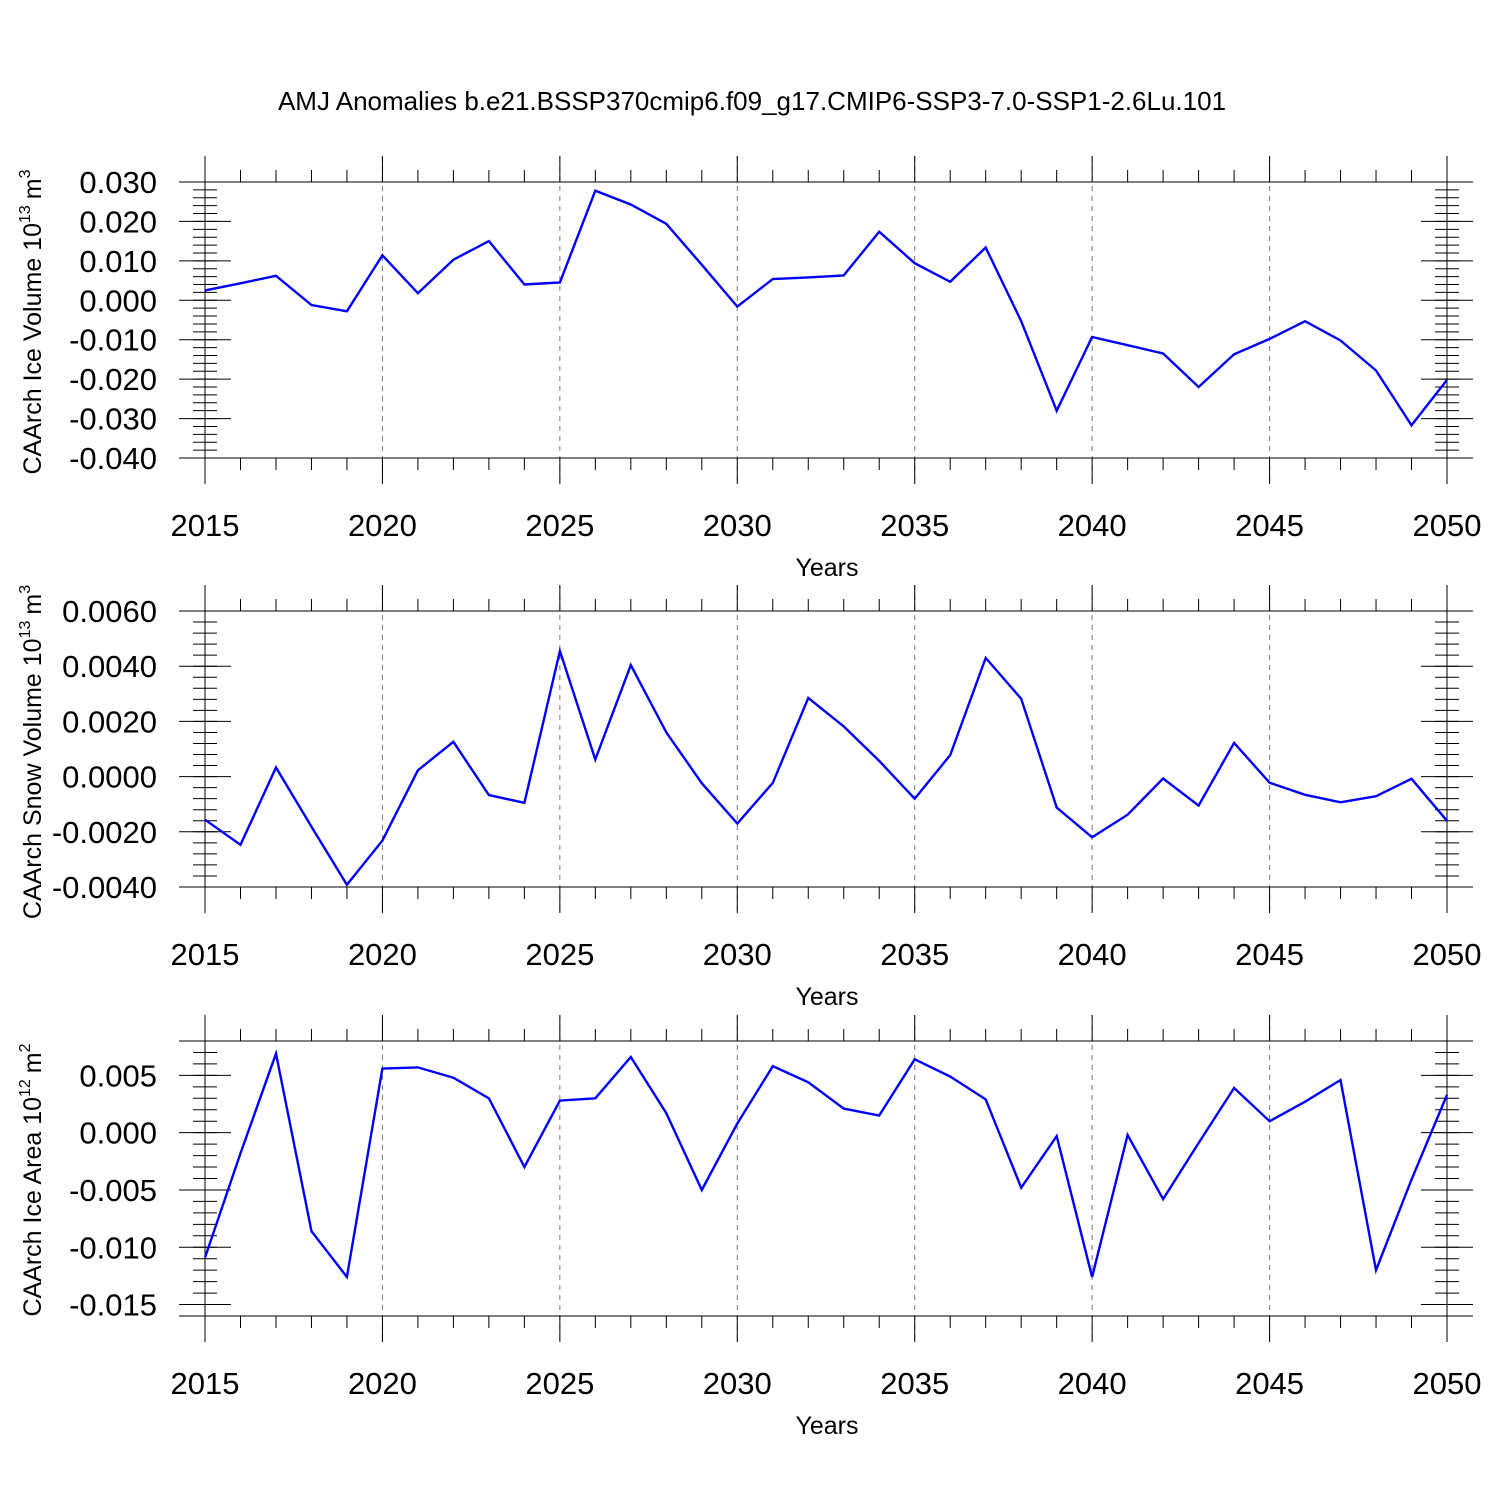  What do you see at coordinates (25, 1047) in the screenshot?
I see `y-axis-label-unit-exponent: 2` at bounding box center [25, 1047].